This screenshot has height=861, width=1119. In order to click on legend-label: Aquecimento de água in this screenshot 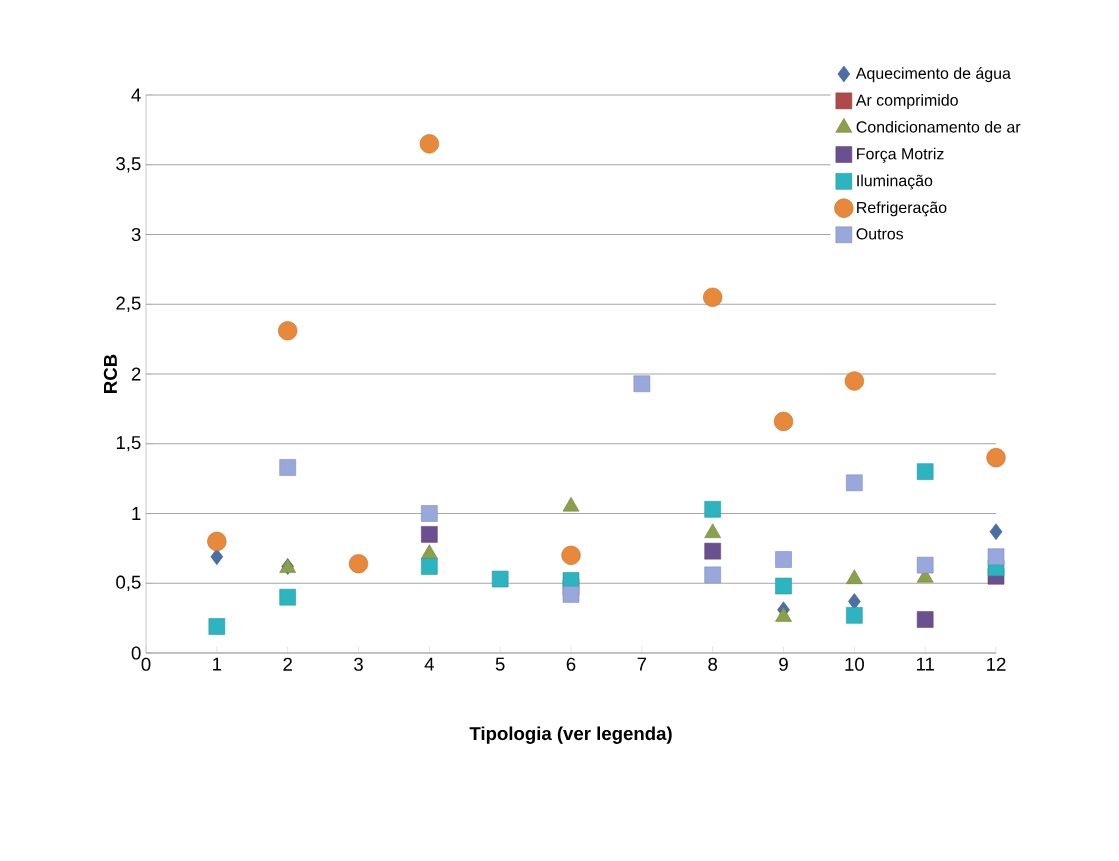, I will do `click(933, 75)`.